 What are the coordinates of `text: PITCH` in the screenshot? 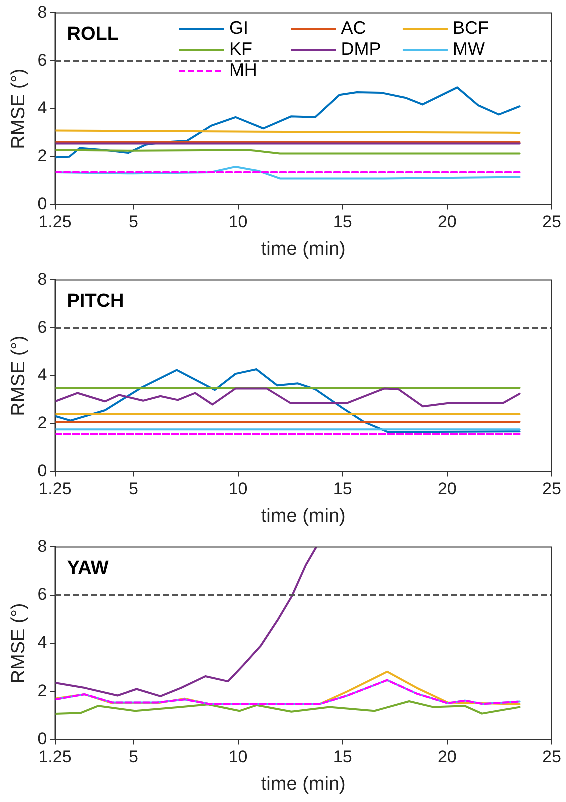 It's located at (95, 301).